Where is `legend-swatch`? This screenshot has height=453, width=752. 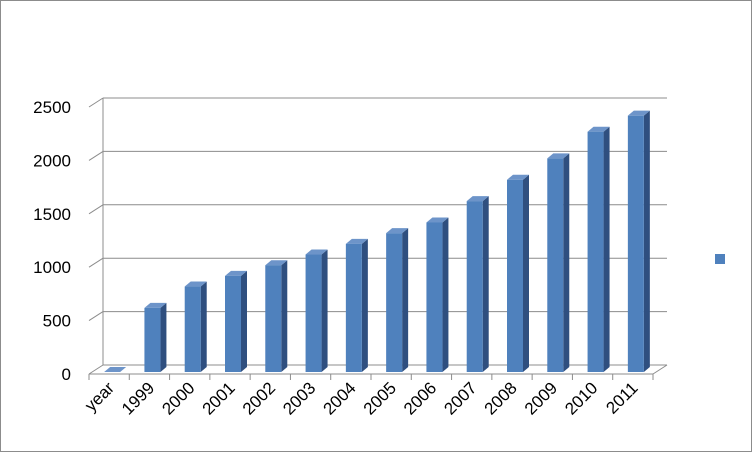 legend-swatch is located at coordinates (720, 259).